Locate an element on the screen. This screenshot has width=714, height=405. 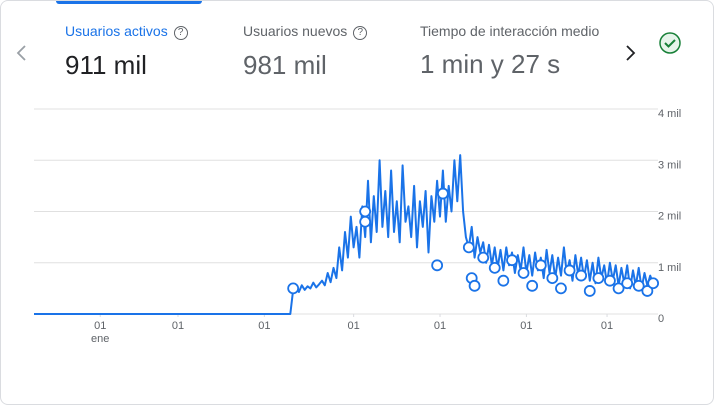
tab: Usuarios activos? 911 mil is located at coordinates (126, 52).